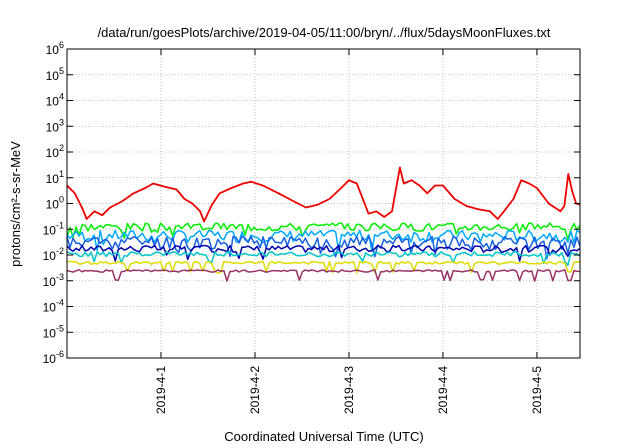  I want to click on x-tick-label: 2019-4-1, so click(161, 390).